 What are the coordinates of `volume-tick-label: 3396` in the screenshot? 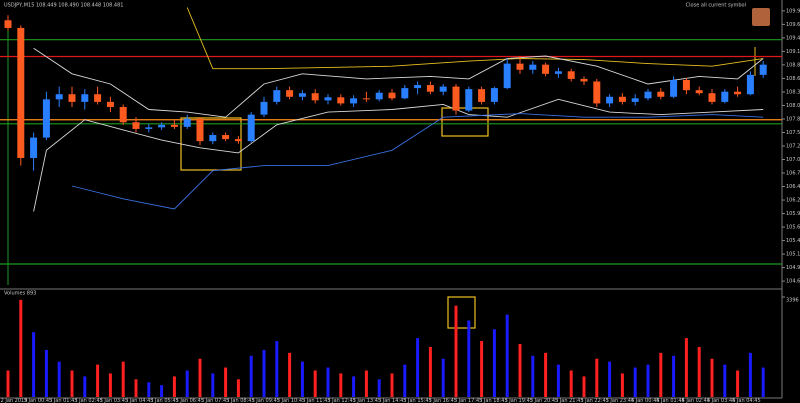 It's located at (792, 301).